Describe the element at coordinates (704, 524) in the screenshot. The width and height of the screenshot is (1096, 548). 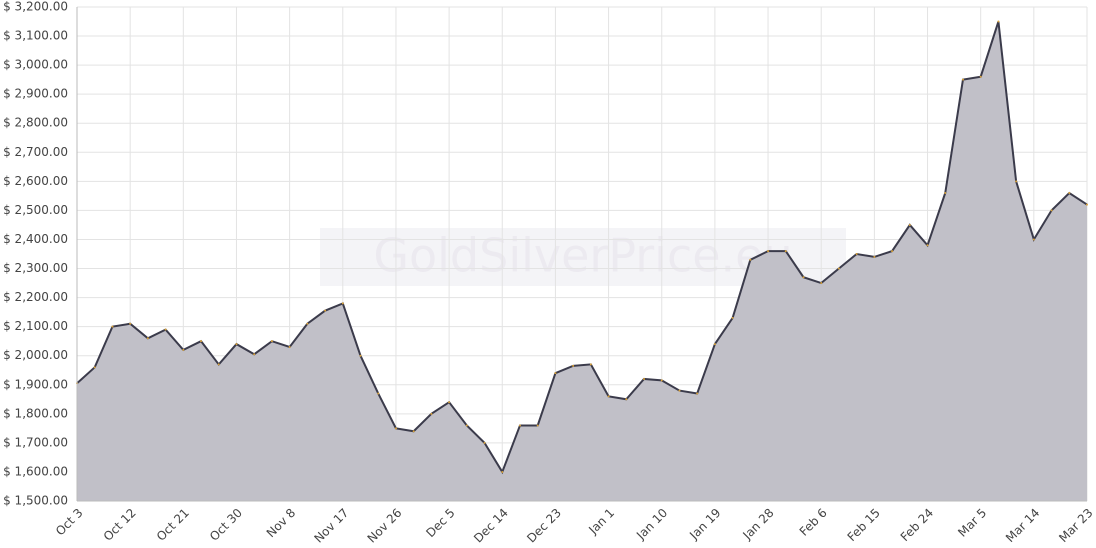
I see `x-tick-label: Jan 19` at that location.